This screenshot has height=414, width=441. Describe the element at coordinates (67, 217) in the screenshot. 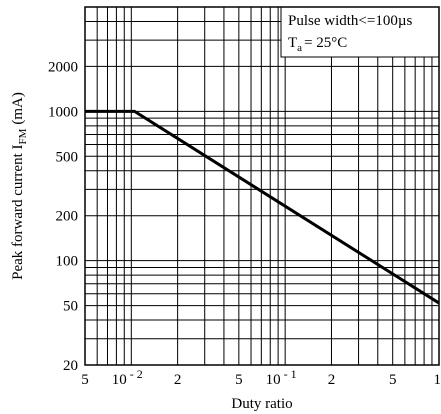

I see `y-tick-label: 200` at that location.